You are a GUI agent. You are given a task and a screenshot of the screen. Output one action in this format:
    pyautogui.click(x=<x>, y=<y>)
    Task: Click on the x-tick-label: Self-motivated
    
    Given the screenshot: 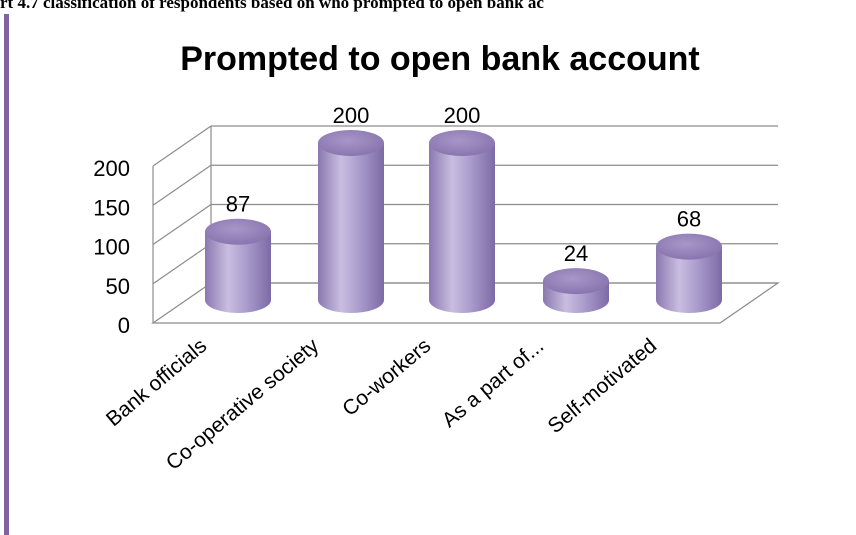 What is the action you would take?
    pyautogui.click(x=603, y=386)
    